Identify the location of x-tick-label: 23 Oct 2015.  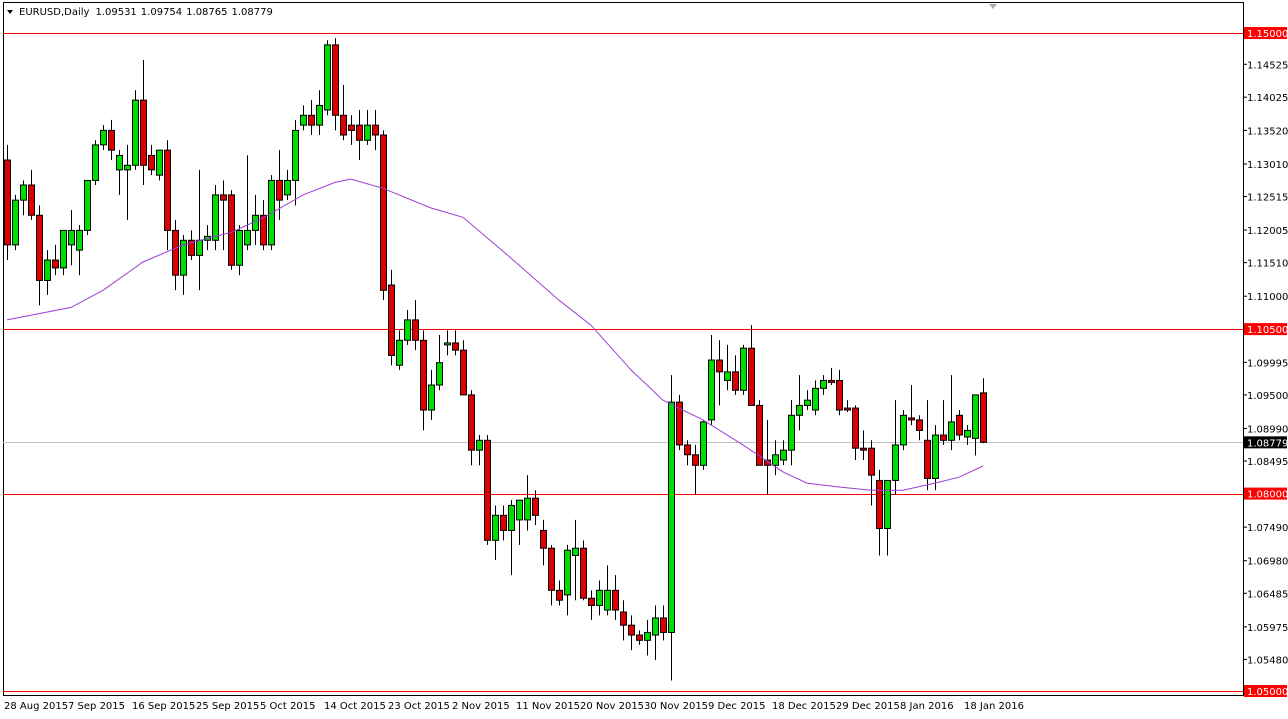
(419, 706).